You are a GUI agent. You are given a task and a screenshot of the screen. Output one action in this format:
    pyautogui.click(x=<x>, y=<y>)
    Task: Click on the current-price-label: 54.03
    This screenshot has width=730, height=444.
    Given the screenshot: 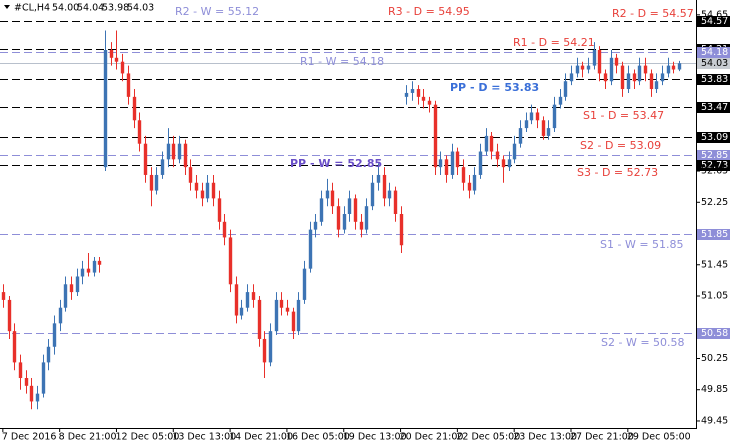 What is the action you would take?
    pyautogui.click(x=714, y=63)
    